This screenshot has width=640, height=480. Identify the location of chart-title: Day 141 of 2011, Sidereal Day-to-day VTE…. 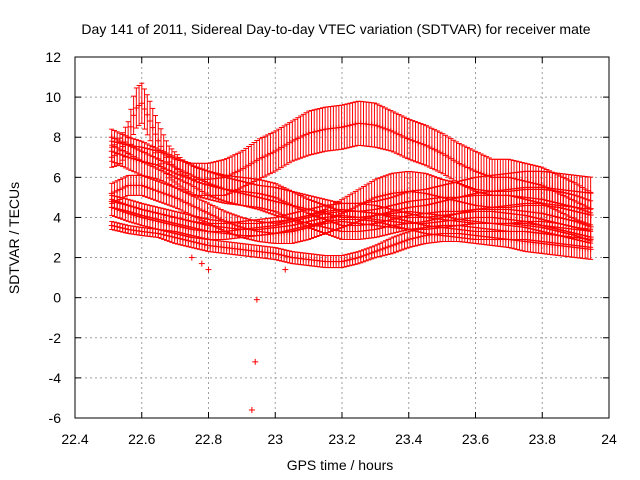
(335, 29).